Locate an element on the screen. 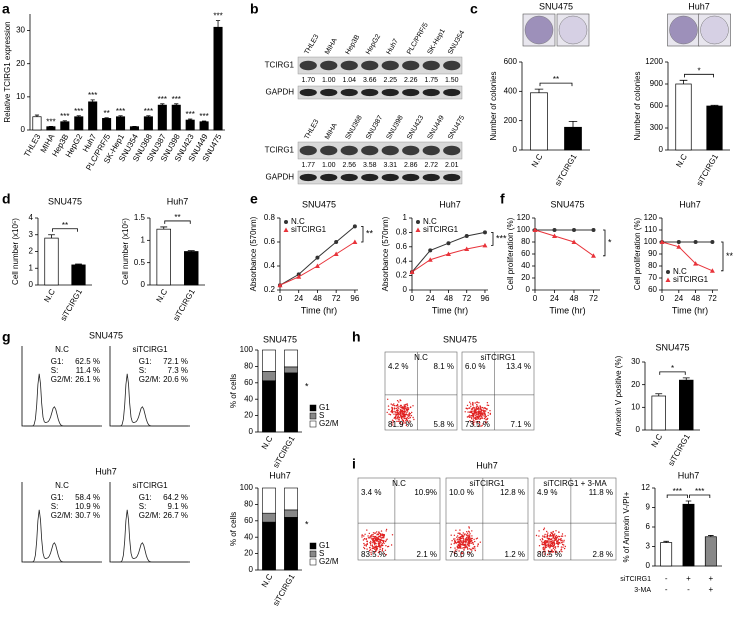  lane-label: SK-Hep1 is located at coordinates (437, 42).